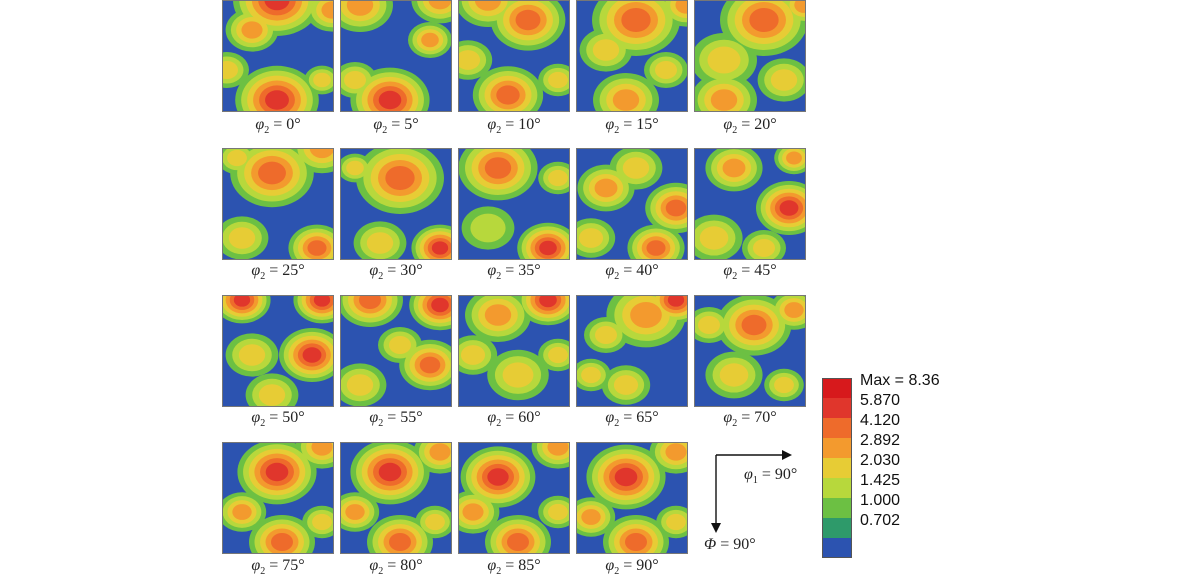  Describe the element at coordinates (880, 440) in the screenshot. I see `legend-label: 2.892` at that location.